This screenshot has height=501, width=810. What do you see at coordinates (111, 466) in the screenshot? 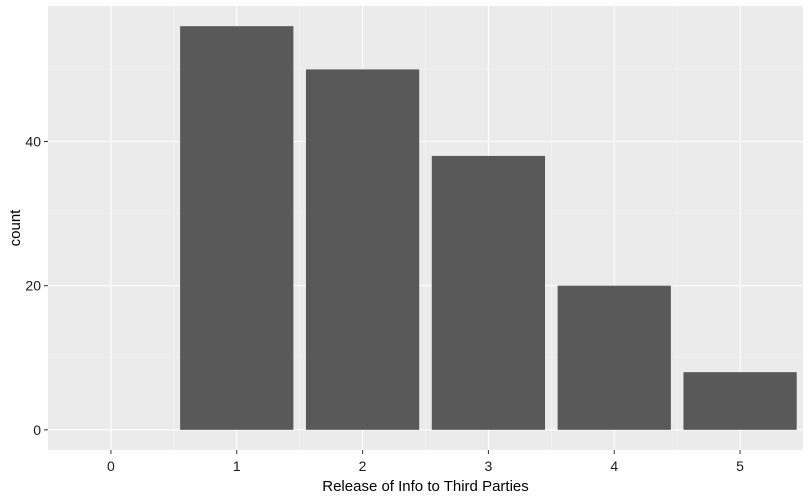
I see `x-tick-label-0: 0` at bounding box center [111, 466].